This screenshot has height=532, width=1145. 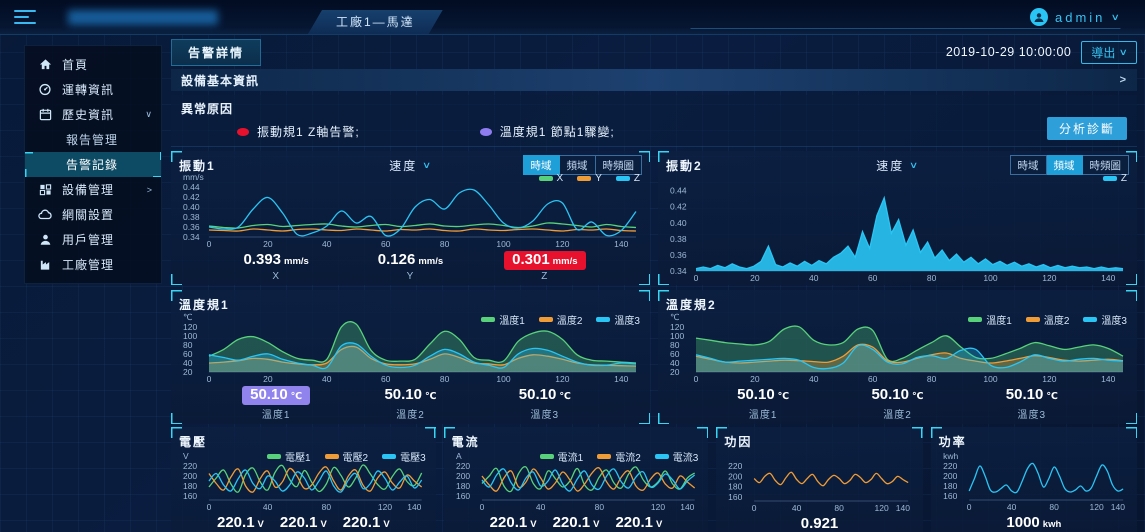 I want to click on sidebar-item-home: 首頁, so click(x=93, y=64).